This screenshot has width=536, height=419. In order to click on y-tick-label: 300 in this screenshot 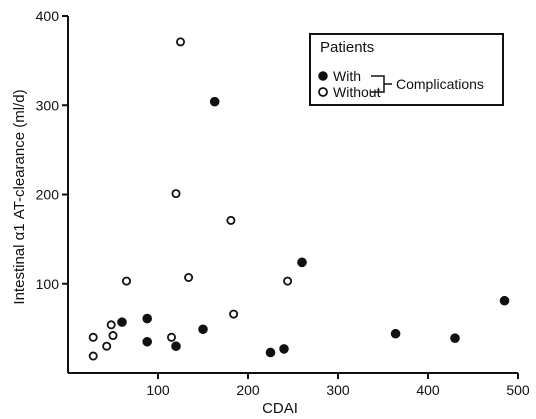, I will do `click(48, 105)`.